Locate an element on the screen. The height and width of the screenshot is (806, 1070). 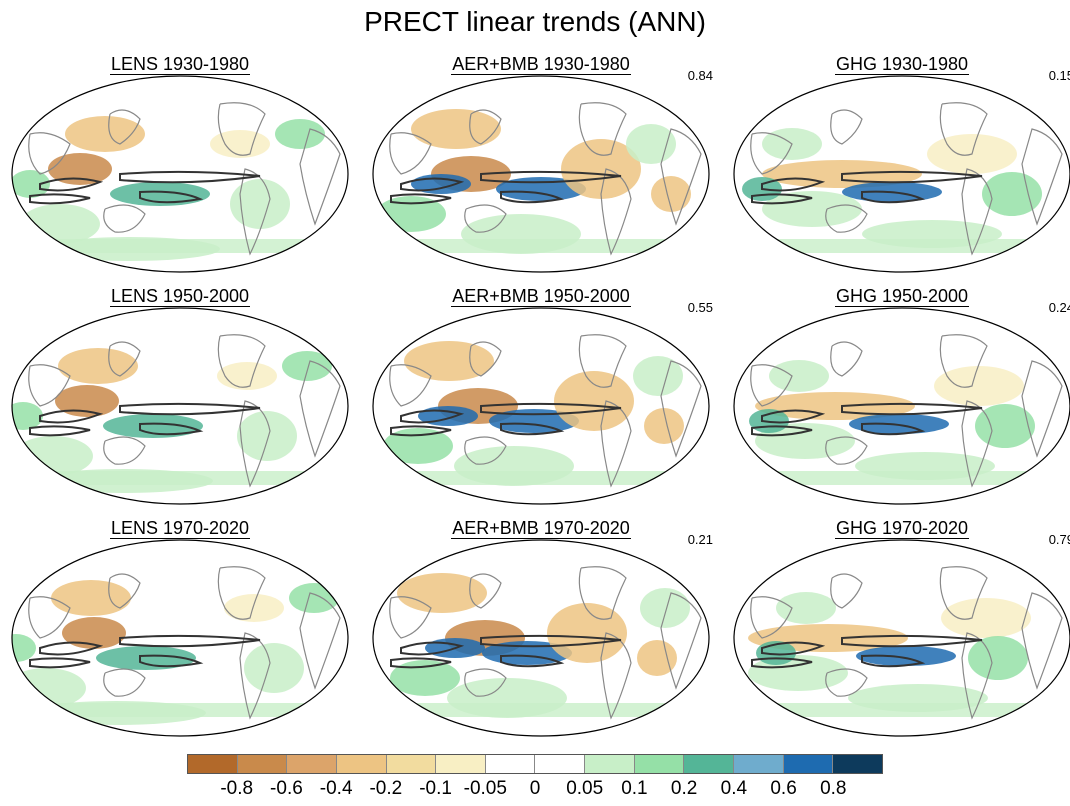
map-panel: LENS 1930-1980 is located at coordinates (180, 166).